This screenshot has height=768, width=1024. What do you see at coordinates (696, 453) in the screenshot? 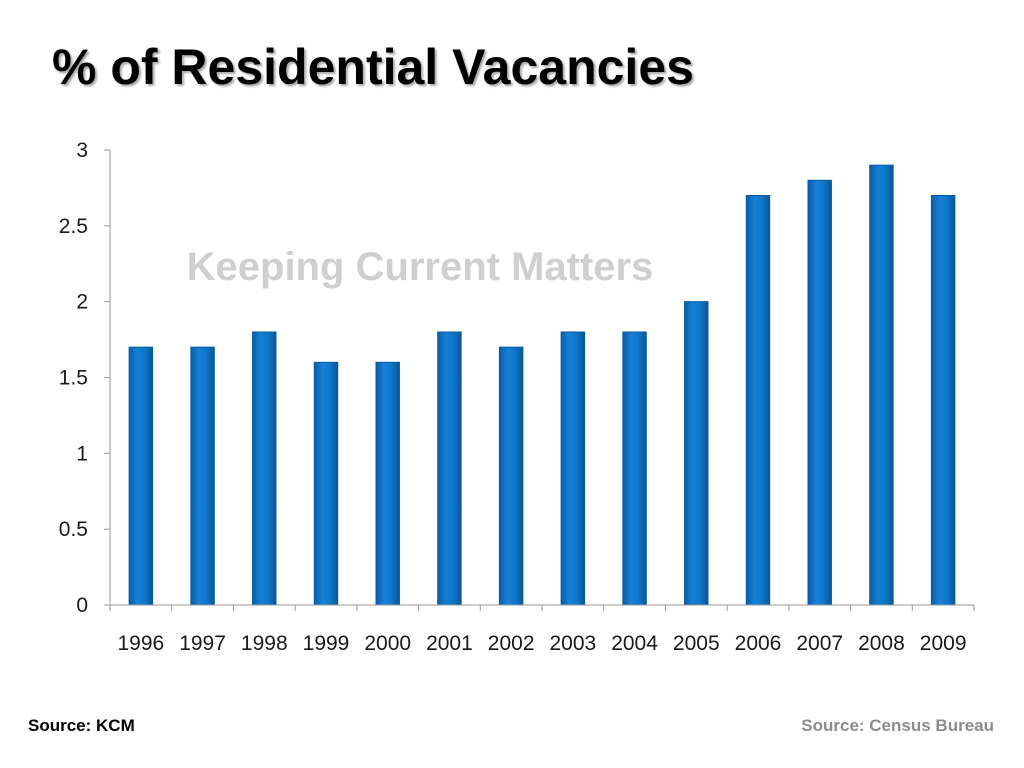
I see `bar-2005` at bounding box center [696, 453].